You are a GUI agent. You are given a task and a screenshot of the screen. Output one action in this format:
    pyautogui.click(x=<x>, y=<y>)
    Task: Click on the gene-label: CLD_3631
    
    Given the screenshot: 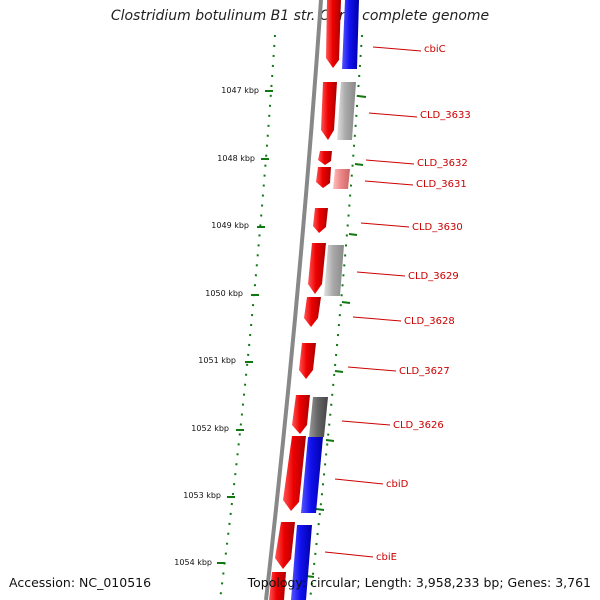 What is the action you would take?
    pyautogui.click(x=441, y=184)
    